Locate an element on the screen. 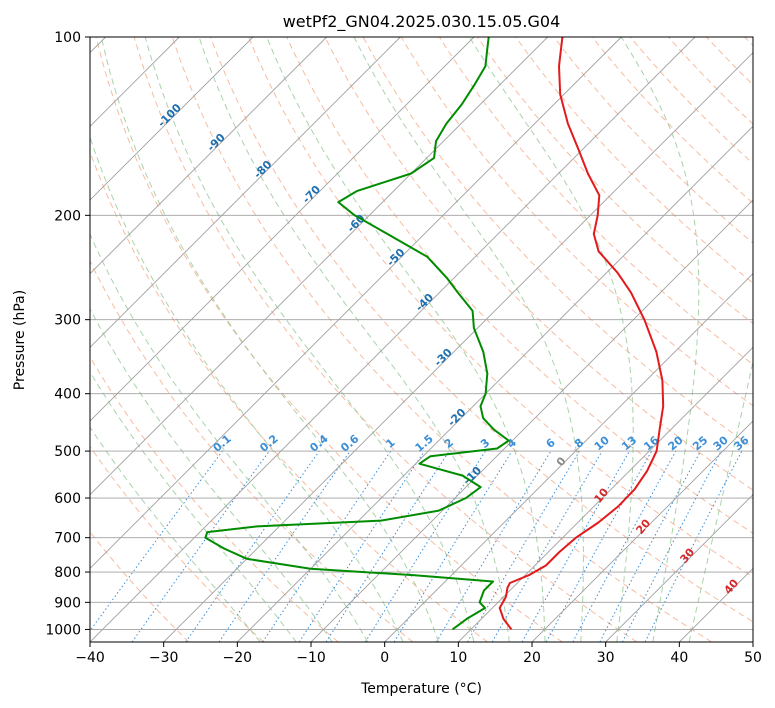  x-tick-label: −40 is located at coordinates (90, 658).